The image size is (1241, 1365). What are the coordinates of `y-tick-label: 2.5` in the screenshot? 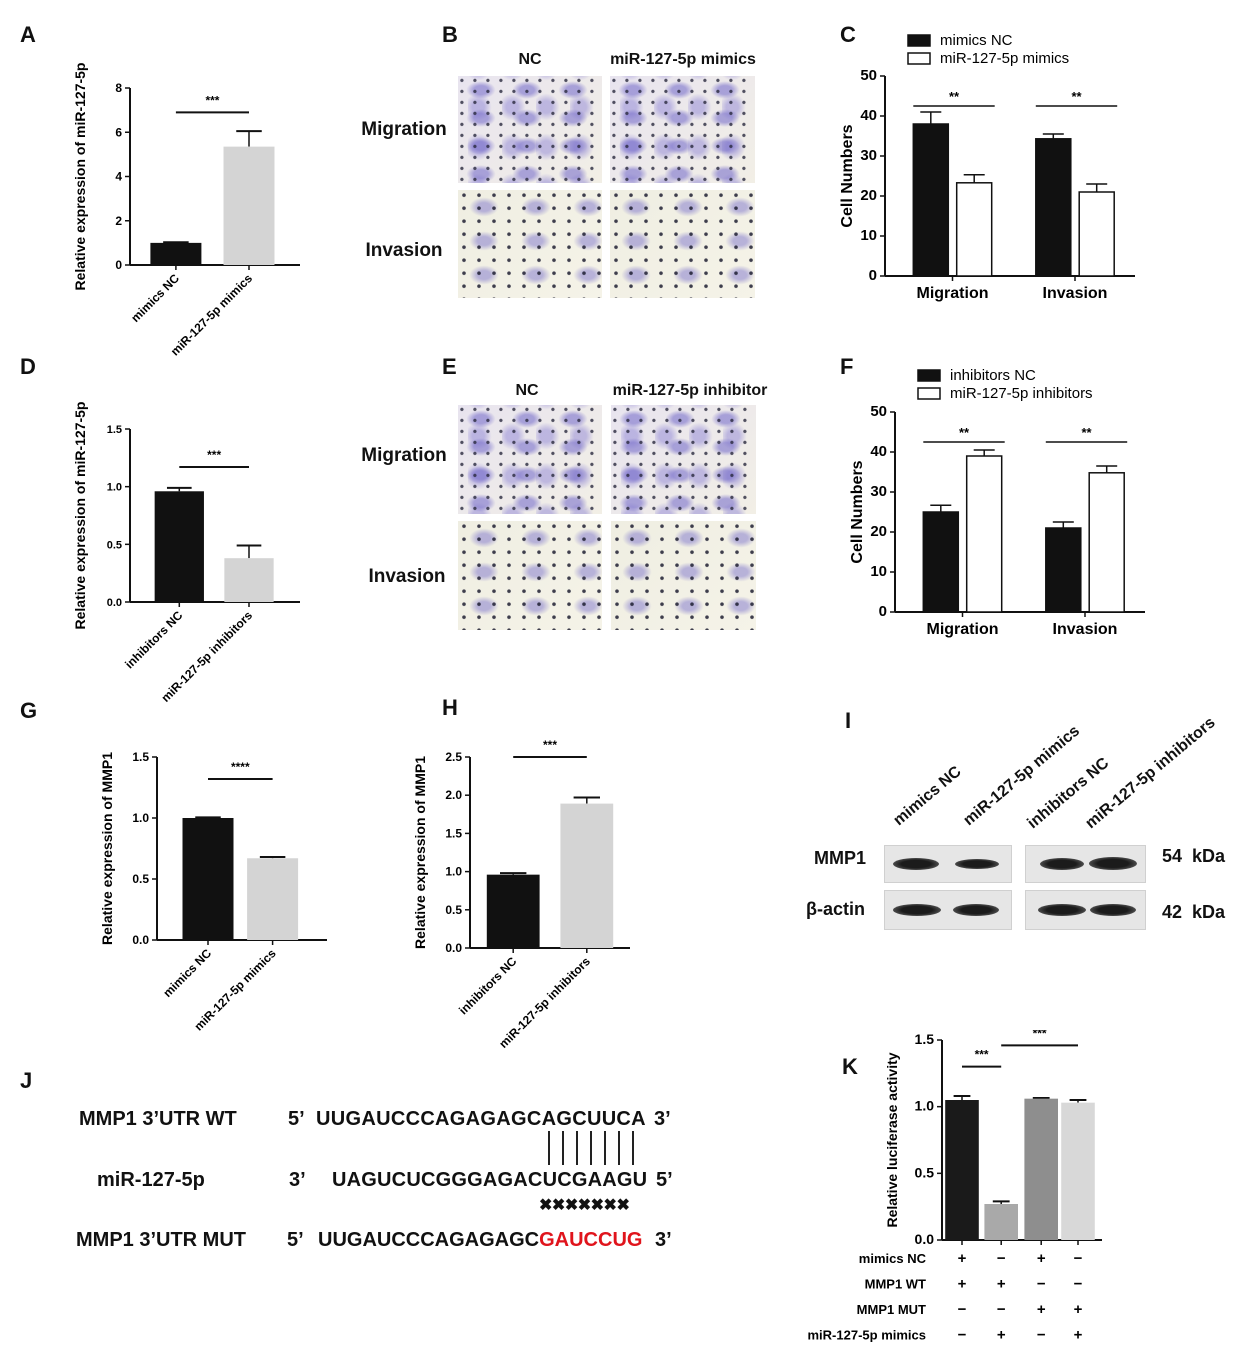 It's located at (453, 757).